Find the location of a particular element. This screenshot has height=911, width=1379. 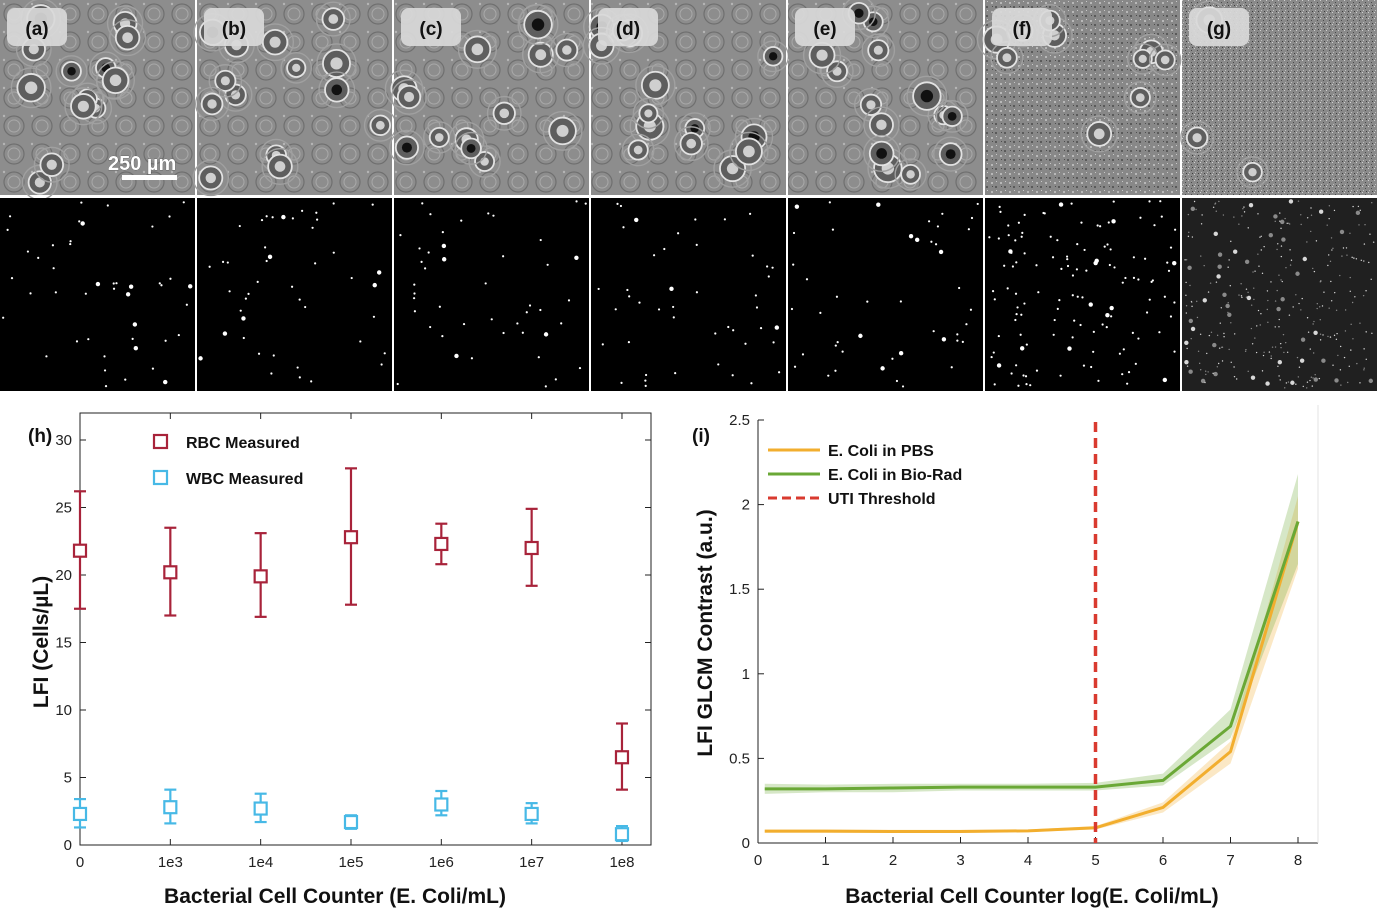

micrograph-tag-5: (e) is located at coordinates (825, 27).